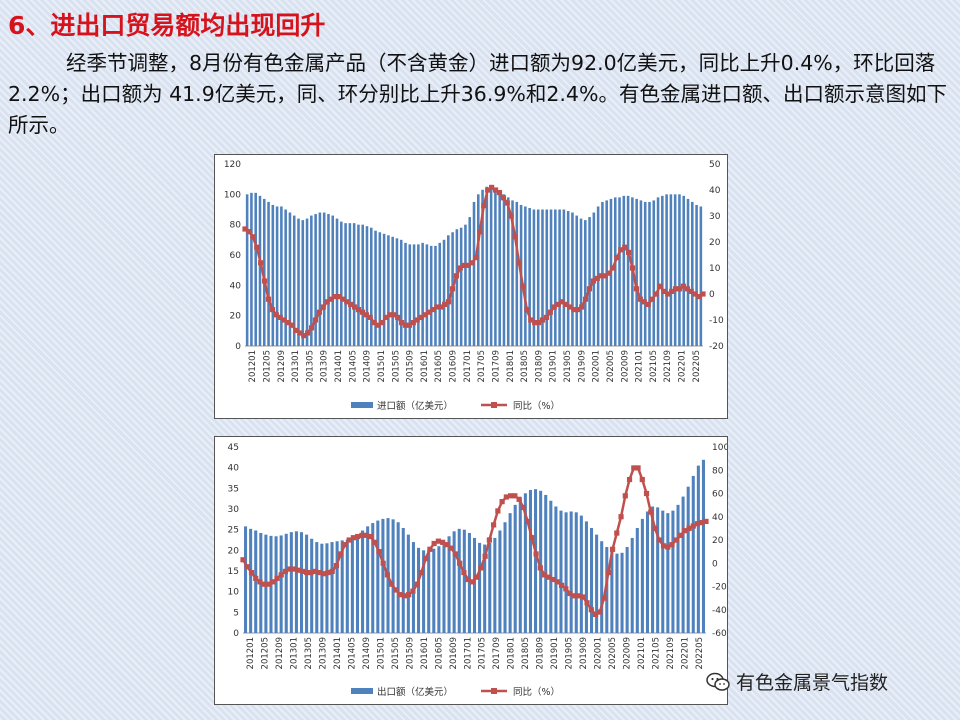 This screenshot has width=960, height=720. I want to click on right-axis-tick-label: -20, so click(716, 347).